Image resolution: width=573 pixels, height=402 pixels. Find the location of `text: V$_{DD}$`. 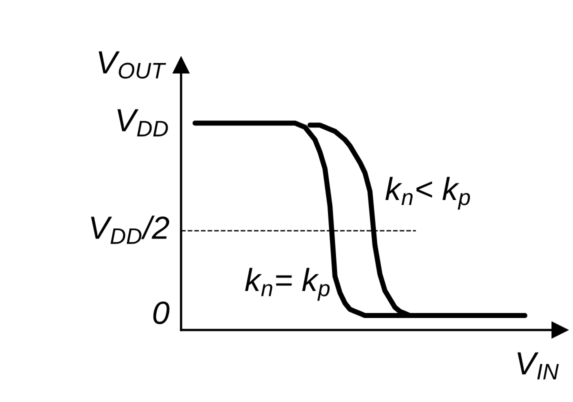

text: V$_{DD}$ is located at coordinates (143, 122).